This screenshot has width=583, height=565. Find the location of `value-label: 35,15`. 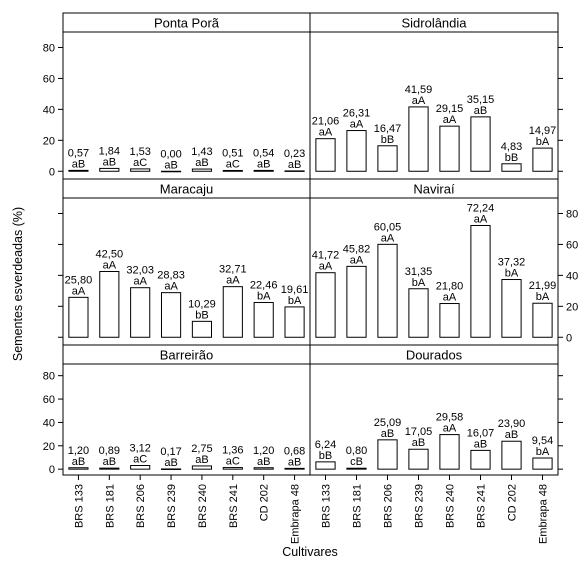

value-label: 35,15 is located at coordinates (481, 100).